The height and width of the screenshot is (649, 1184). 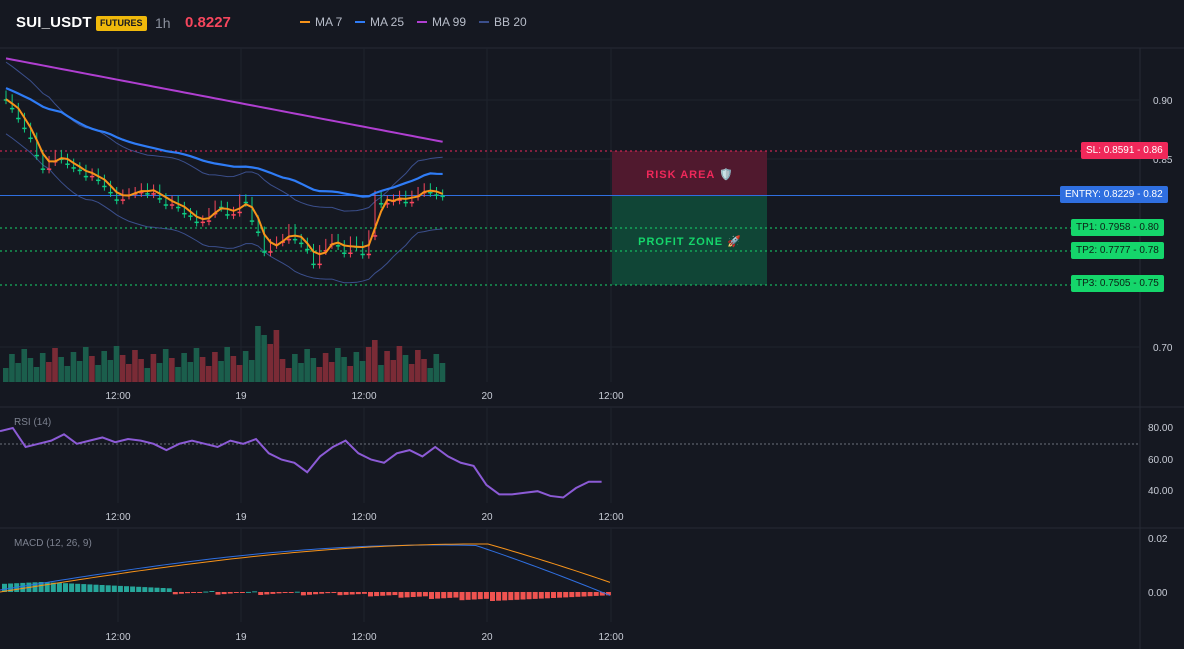 I want to click on macd-title: MACD (12, 26, 9), so click(x=53, y=543).